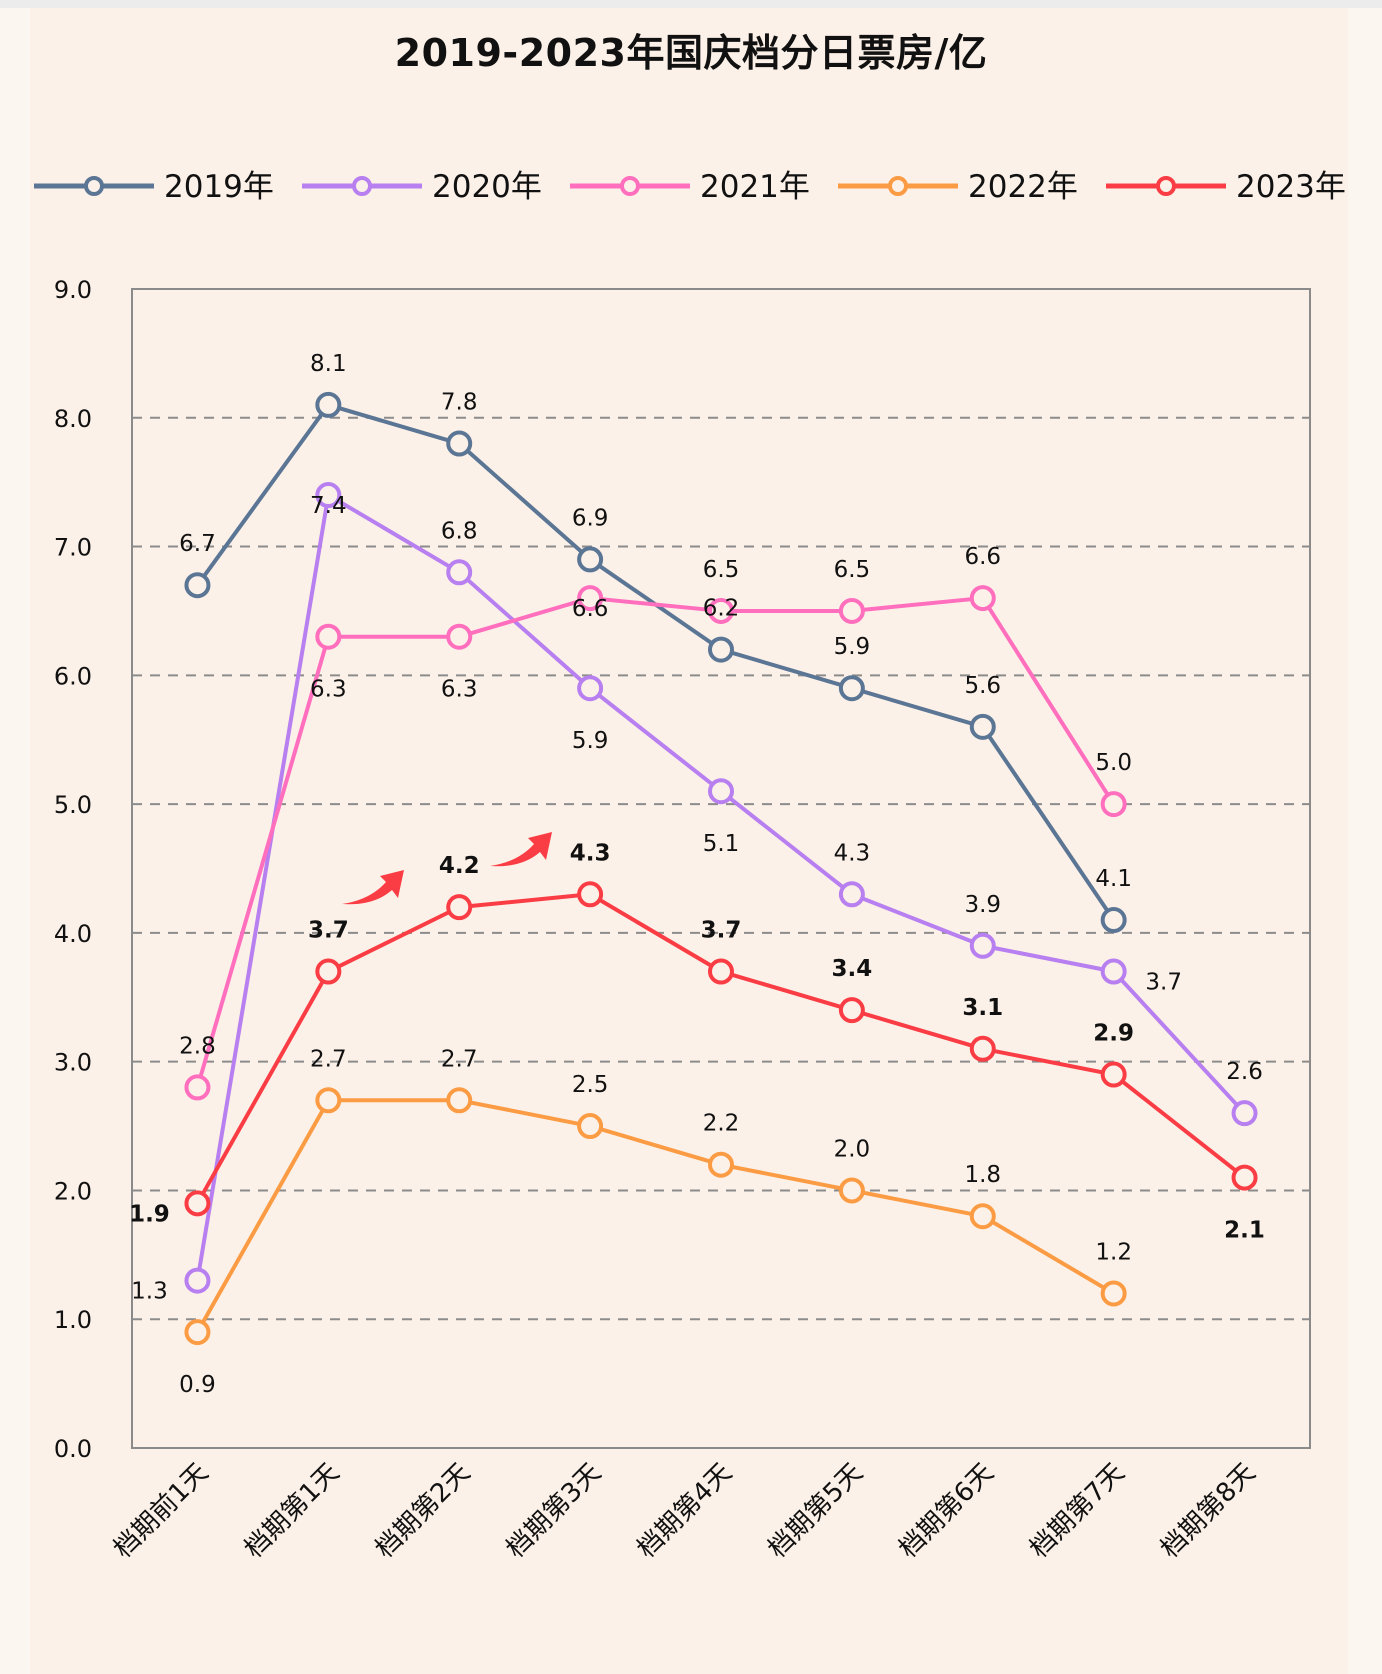 This screenshot has width=1382, height=1674. I want to click on y-tick-label: 4.0, so click(73, 934).